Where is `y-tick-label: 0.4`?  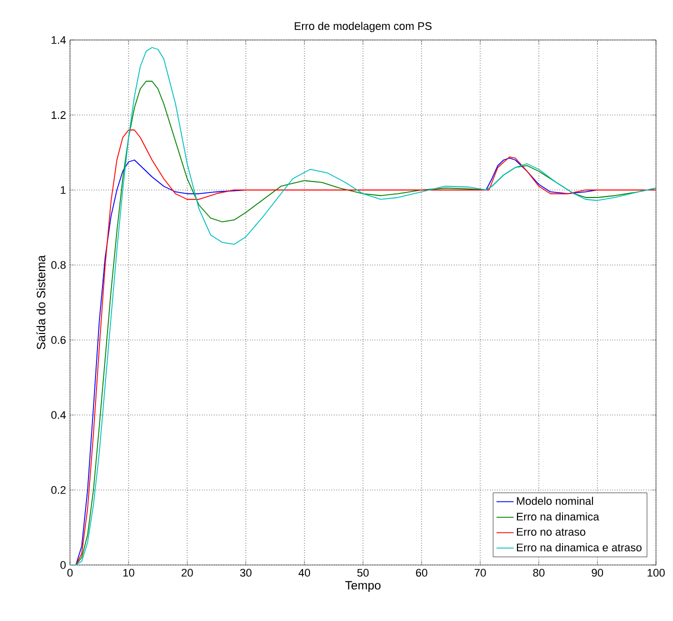
y-tick-label: 0.4 is located at coordinates (58, 415).